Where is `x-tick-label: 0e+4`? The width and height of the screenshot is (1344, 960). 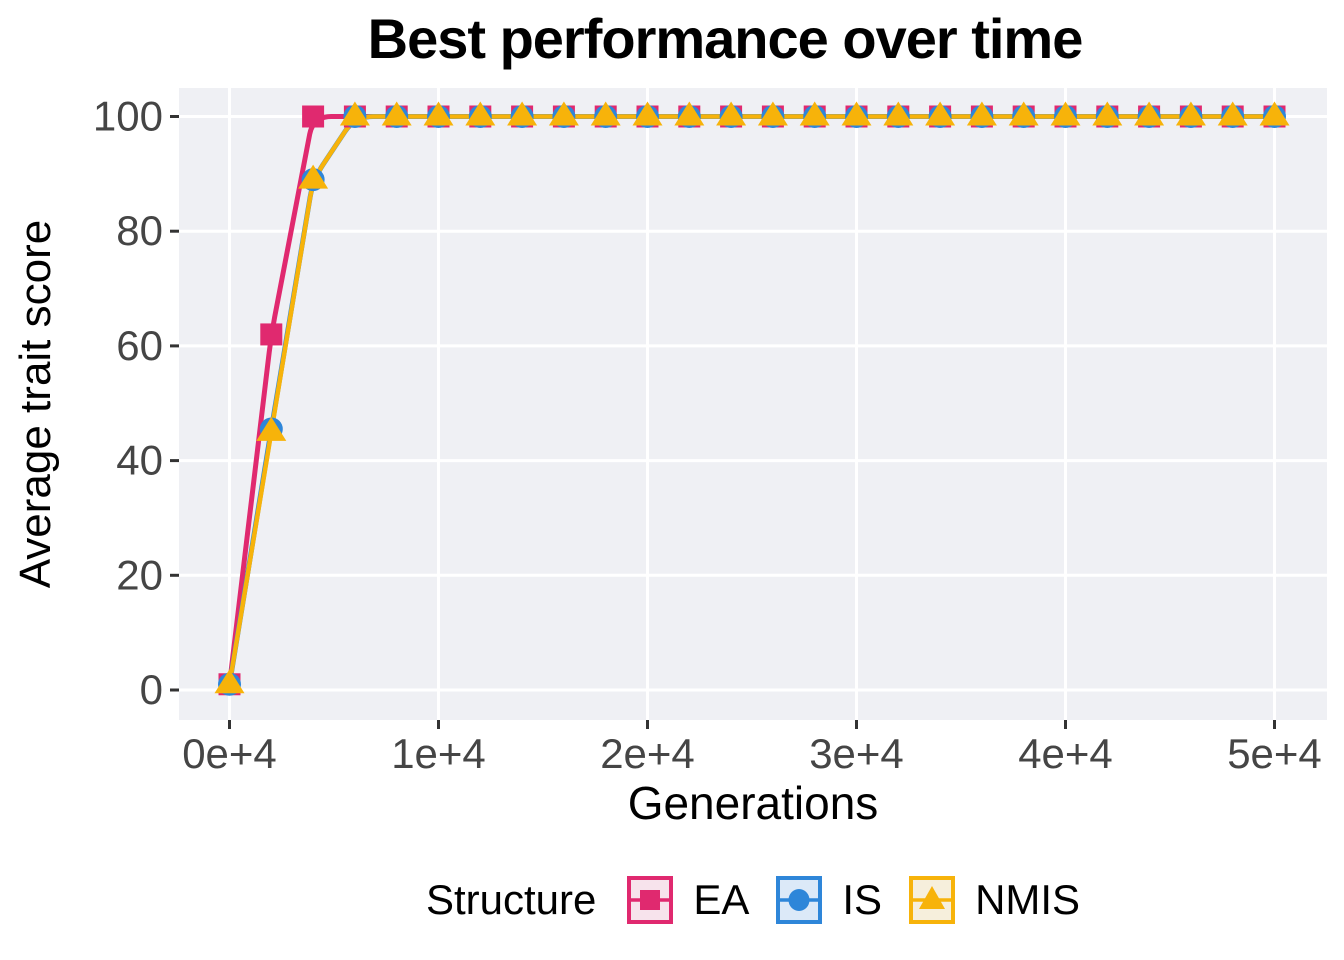 x-tick-label: 0e+4 is located at coordinates (229, 753).